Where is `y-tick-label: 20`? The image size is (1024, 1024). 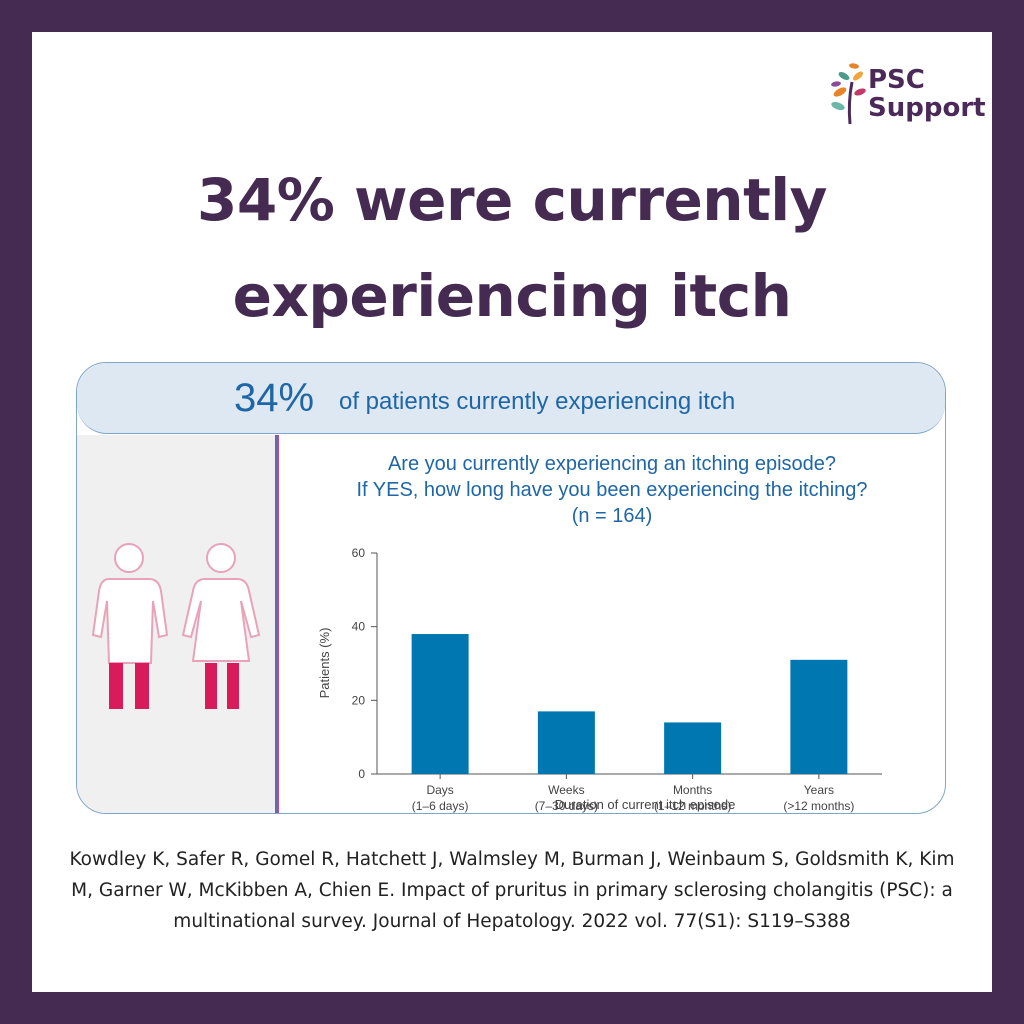
y-tick-label: 20 is located at coordinates (359, 700).